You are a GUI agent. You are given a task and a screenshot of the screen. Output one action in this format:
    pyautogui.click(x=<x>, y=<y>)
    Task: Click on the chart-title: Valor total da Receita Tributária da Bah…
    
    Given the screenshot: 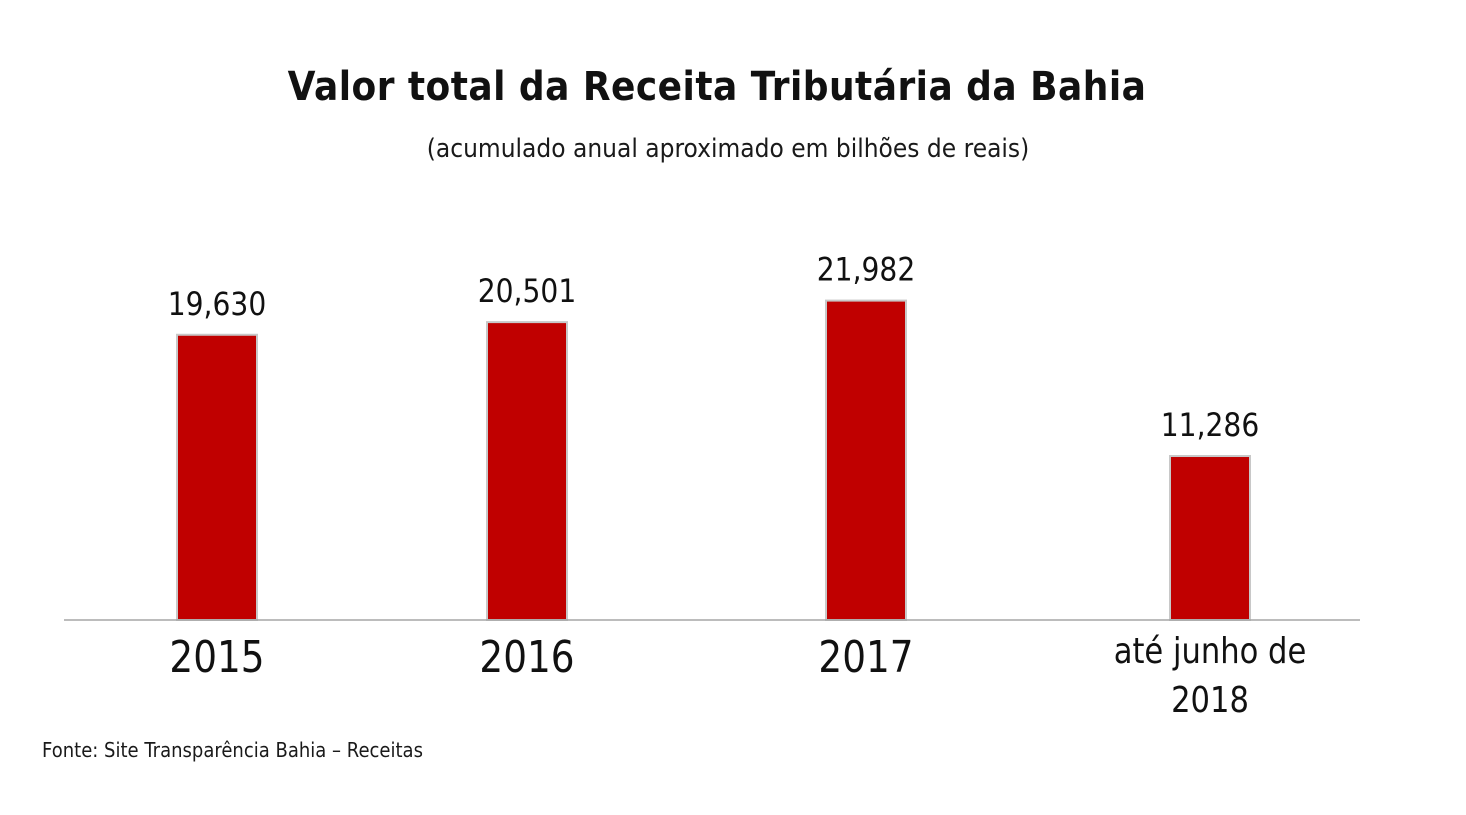 What is the action you would take?
    pyautogui.click(x=717, y=87)
    